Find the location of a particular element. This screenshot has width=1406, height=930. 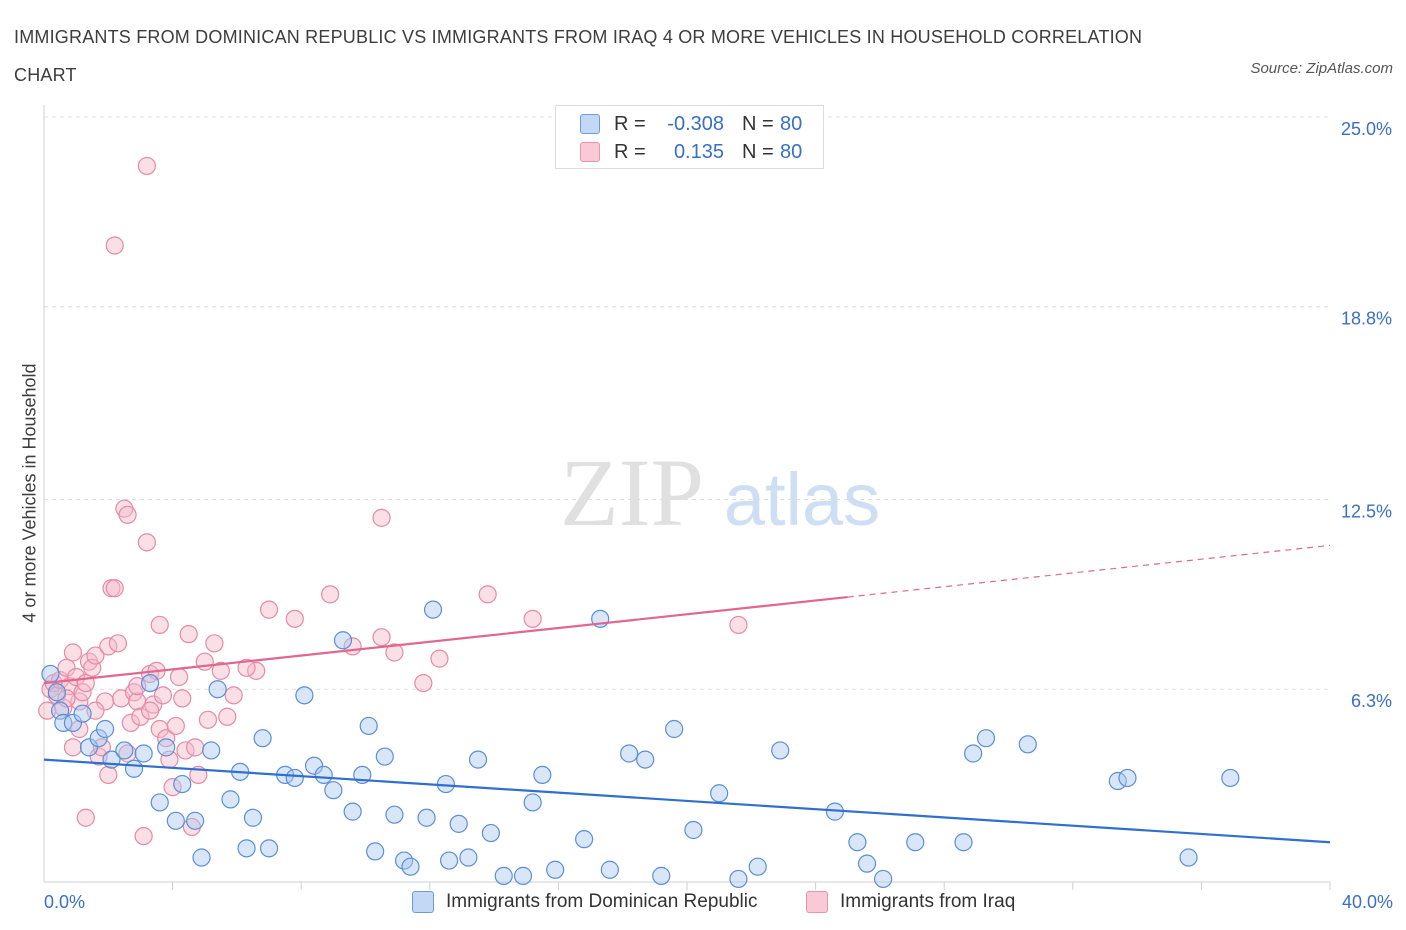

legend-swatch-blue is located at coordinates (590, 124).